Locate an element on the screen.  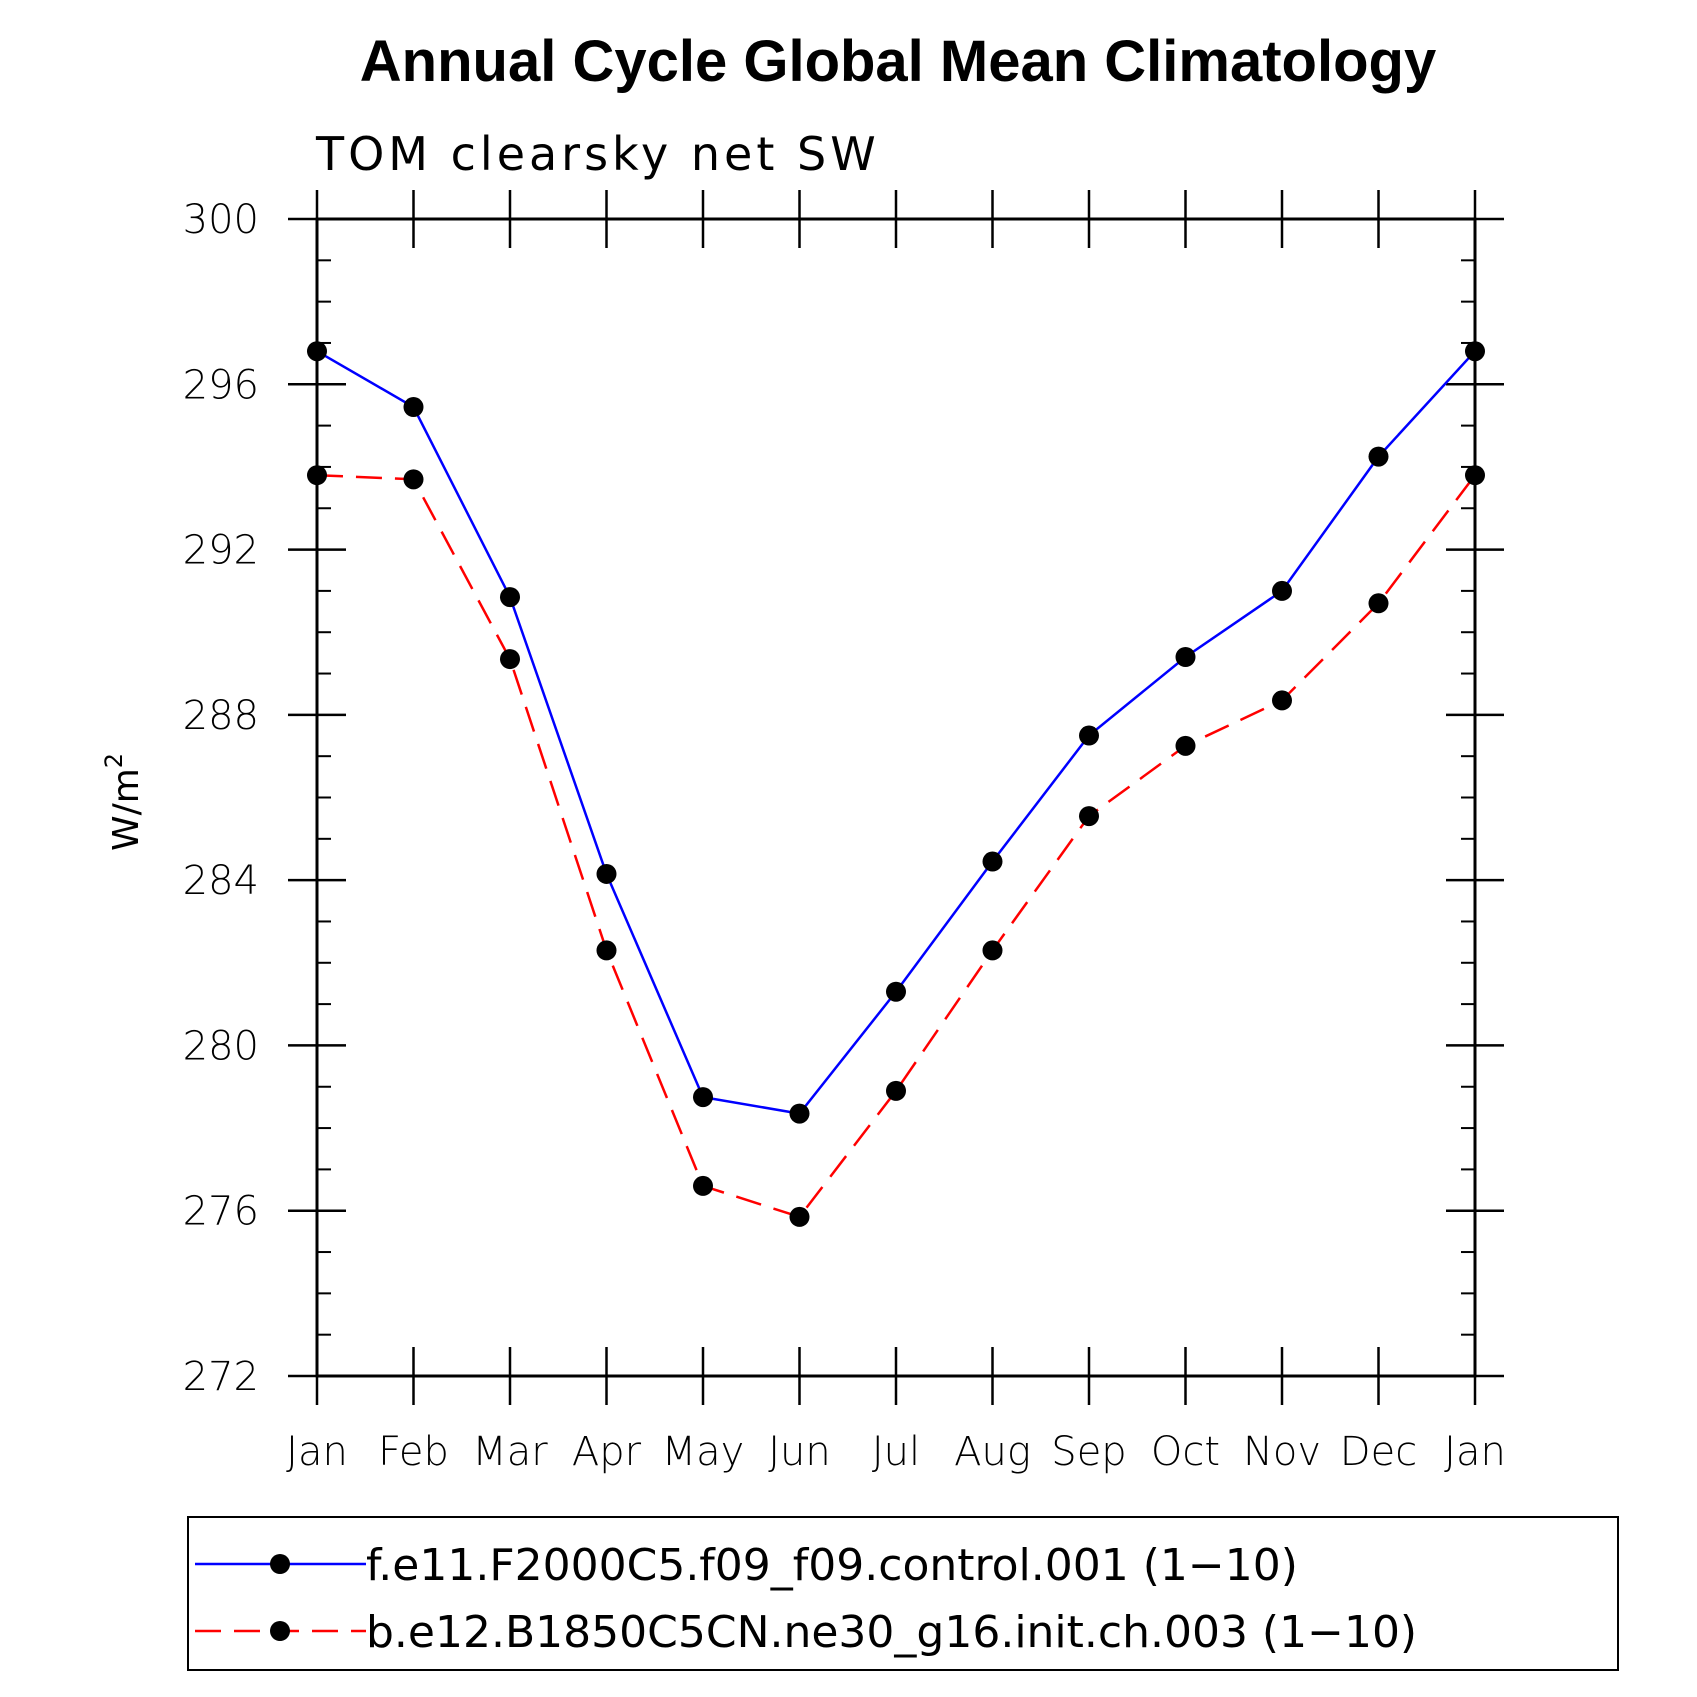
chart-subtitle: TOM clearsky net SW is located at coordinates (597, 154).